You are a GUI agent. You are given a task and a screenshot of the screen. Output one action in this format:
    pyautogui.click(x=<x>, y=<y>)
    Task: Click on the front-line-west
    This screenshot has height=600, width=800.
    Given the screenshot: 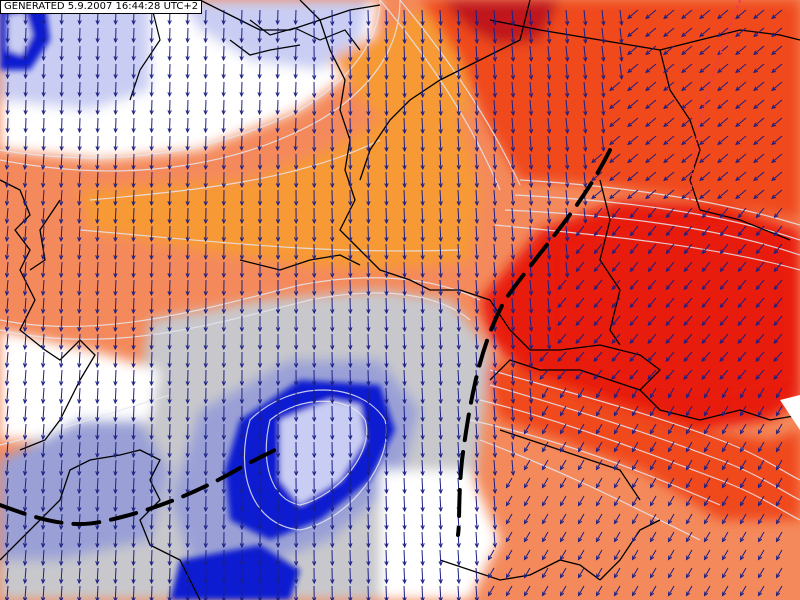 What is the action you would take?
    pyautogui.click(x=138, y=487)
    